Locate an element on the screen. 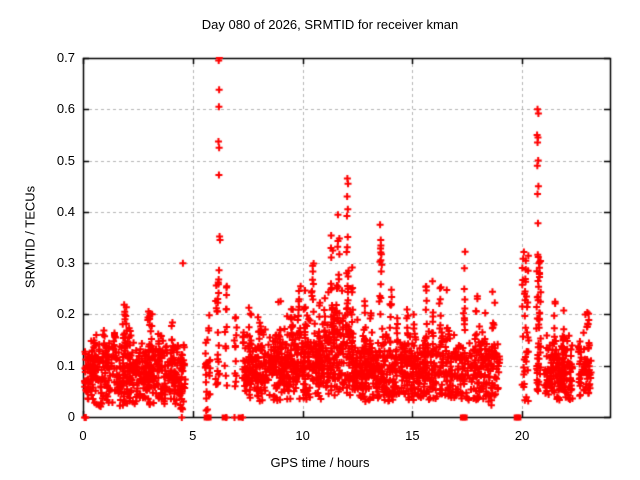 This screenshot has height=480, width=640. y-tick-label: 0 is located at coordinates (71, 416).